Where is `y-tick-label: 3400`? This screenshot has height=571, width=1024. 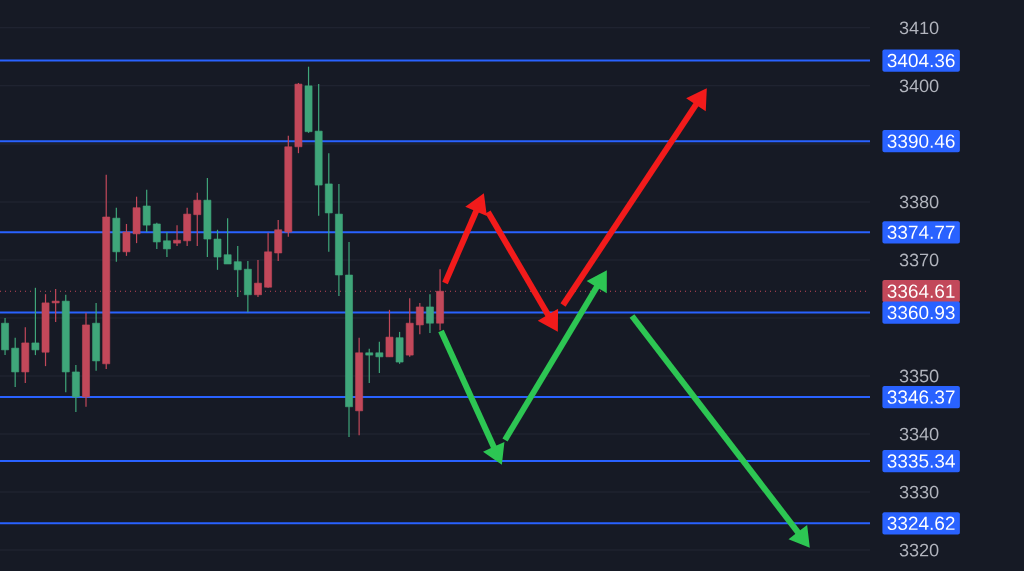
y-tick-label: 3400 is located at coordinates (919, 86).